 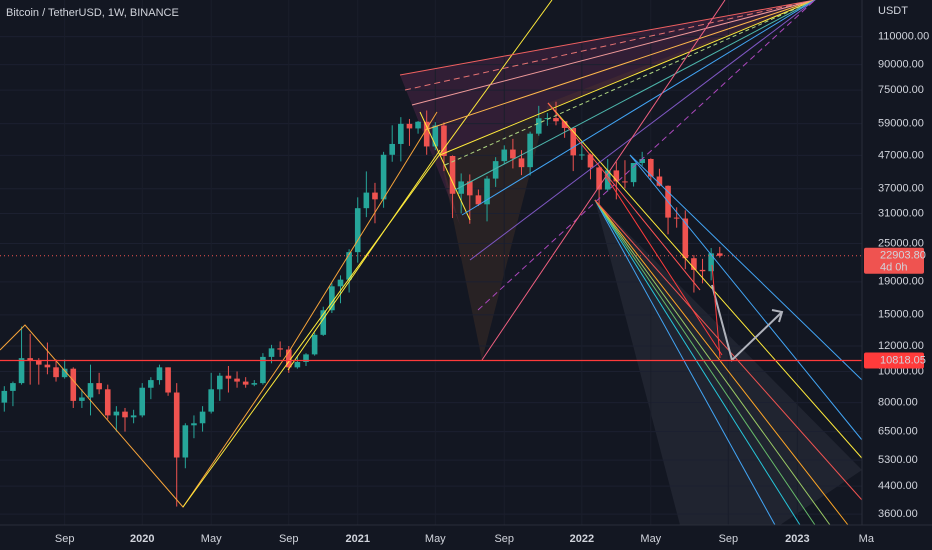 What do you see at coordinates (901, 124) in the screenshot?
I see `y-tick-label: 59000.00` at bounding box center [901, 124].